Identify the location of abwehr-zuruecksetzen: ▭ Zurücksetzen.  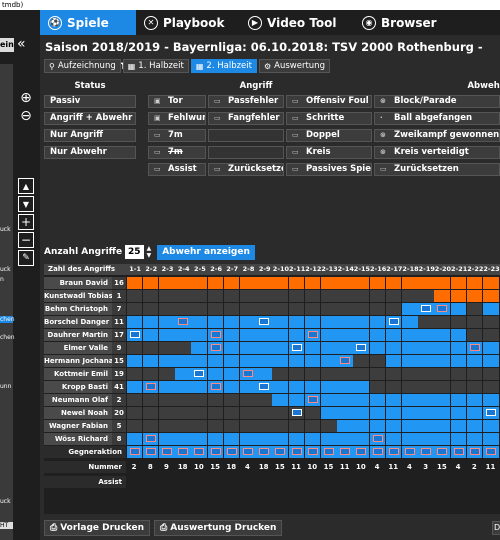
(437, 169).